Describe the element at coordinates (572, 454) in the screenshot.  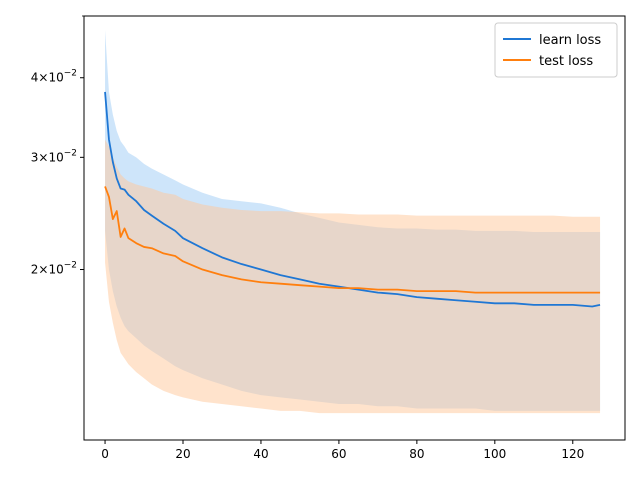
I see `x-tick-label: 120` at that location.